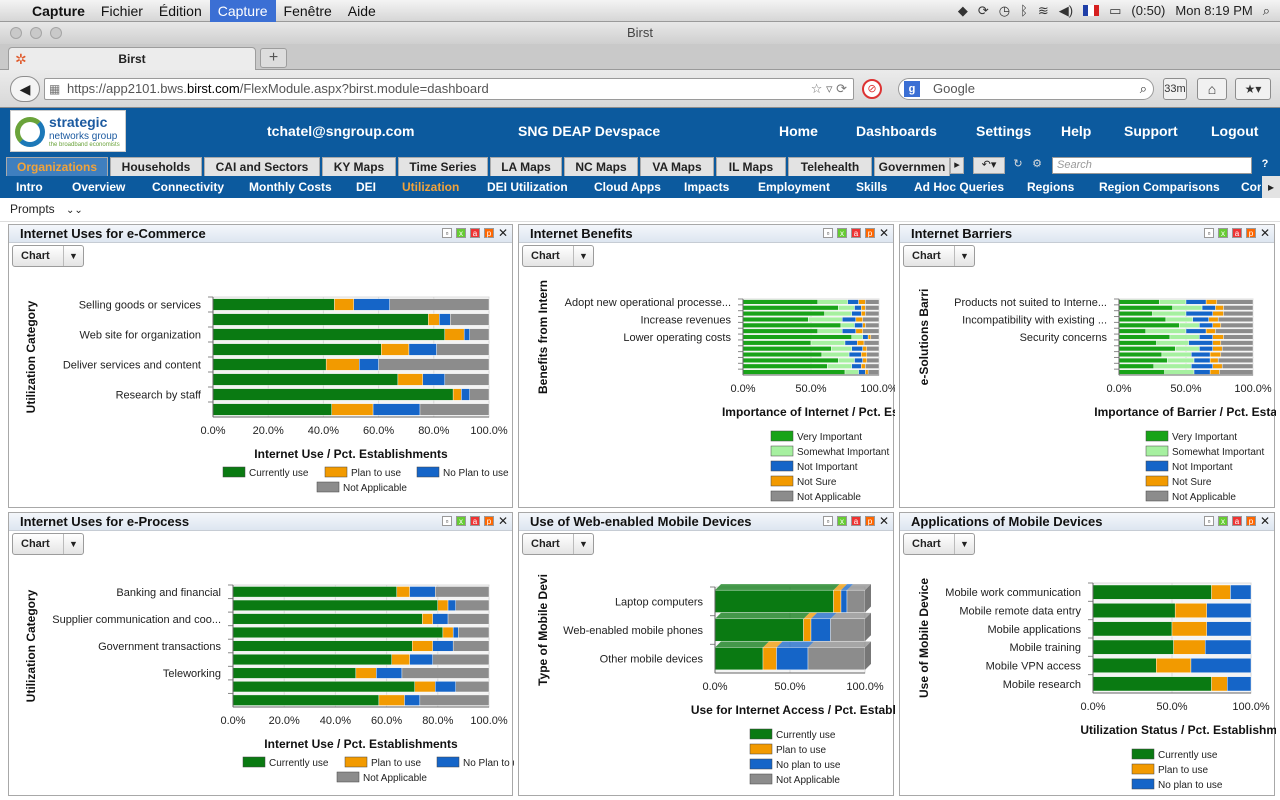  What do you see at coordinates (830, 166) in the screenshot?
I see `tab-telehealth: Telehealth` at bounding box center [830, 166].